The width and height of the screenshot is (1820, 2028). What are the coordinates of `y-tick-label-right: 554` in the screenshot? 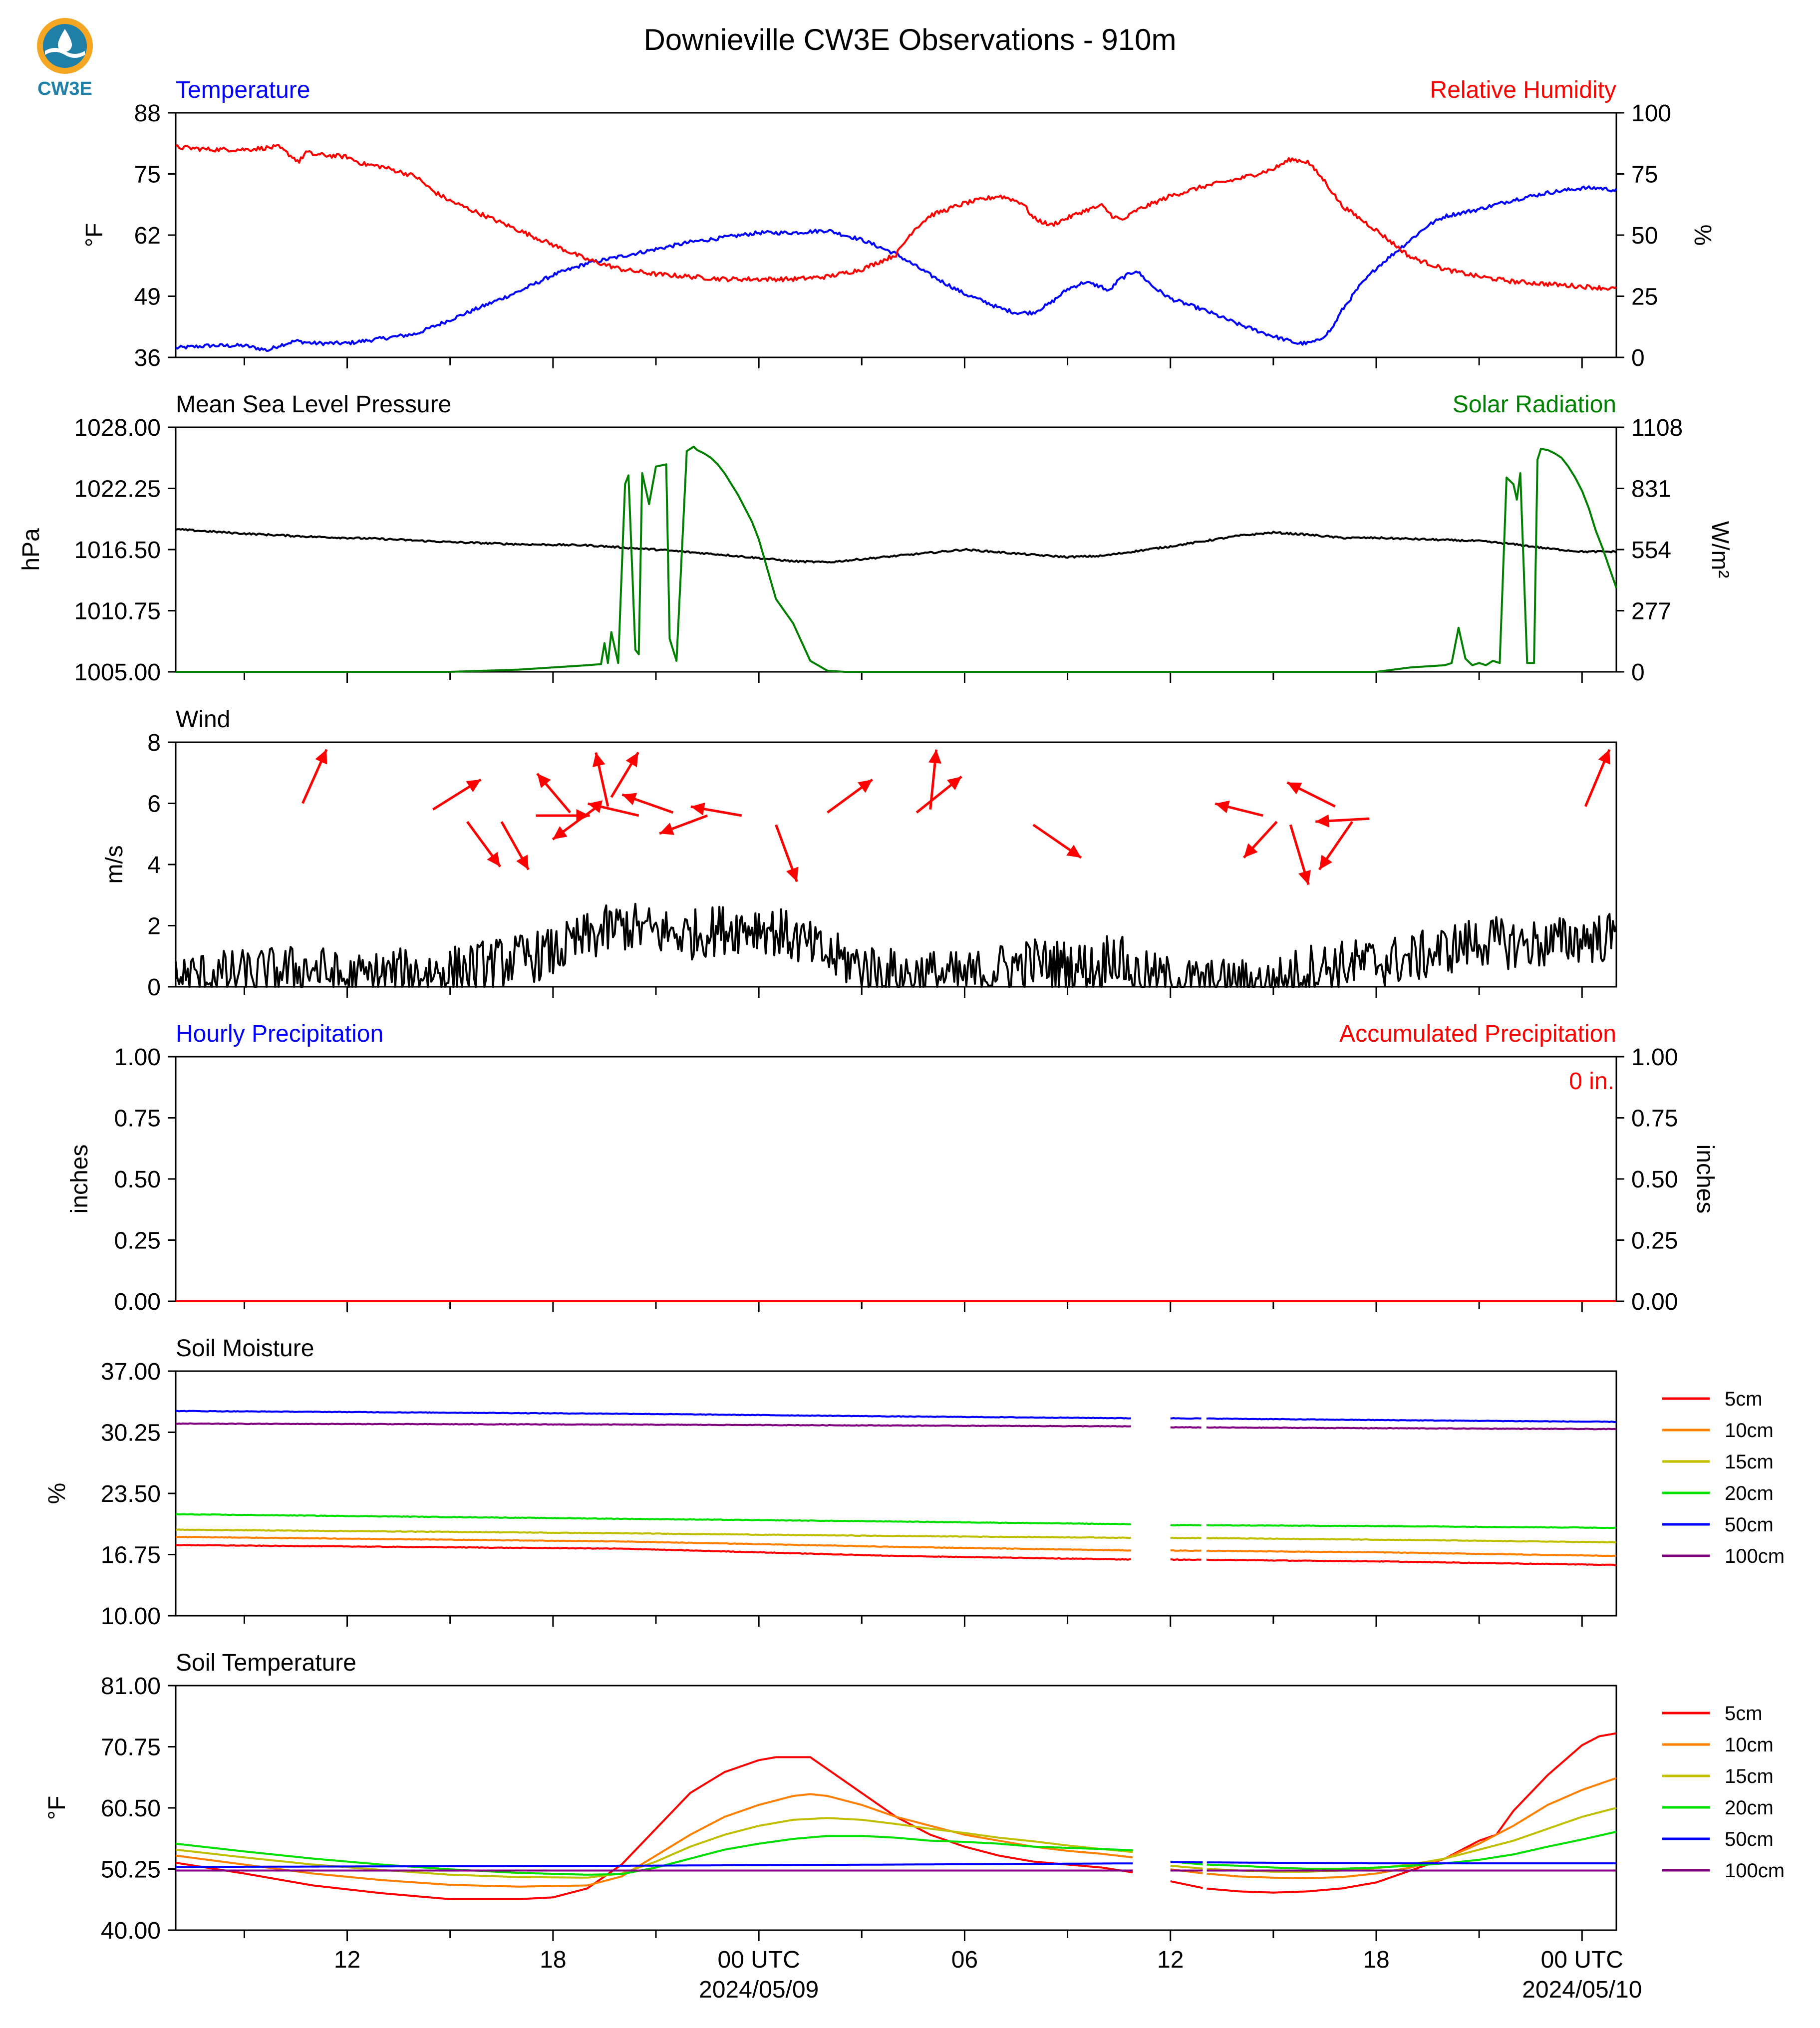 It's located at (1651, 550).